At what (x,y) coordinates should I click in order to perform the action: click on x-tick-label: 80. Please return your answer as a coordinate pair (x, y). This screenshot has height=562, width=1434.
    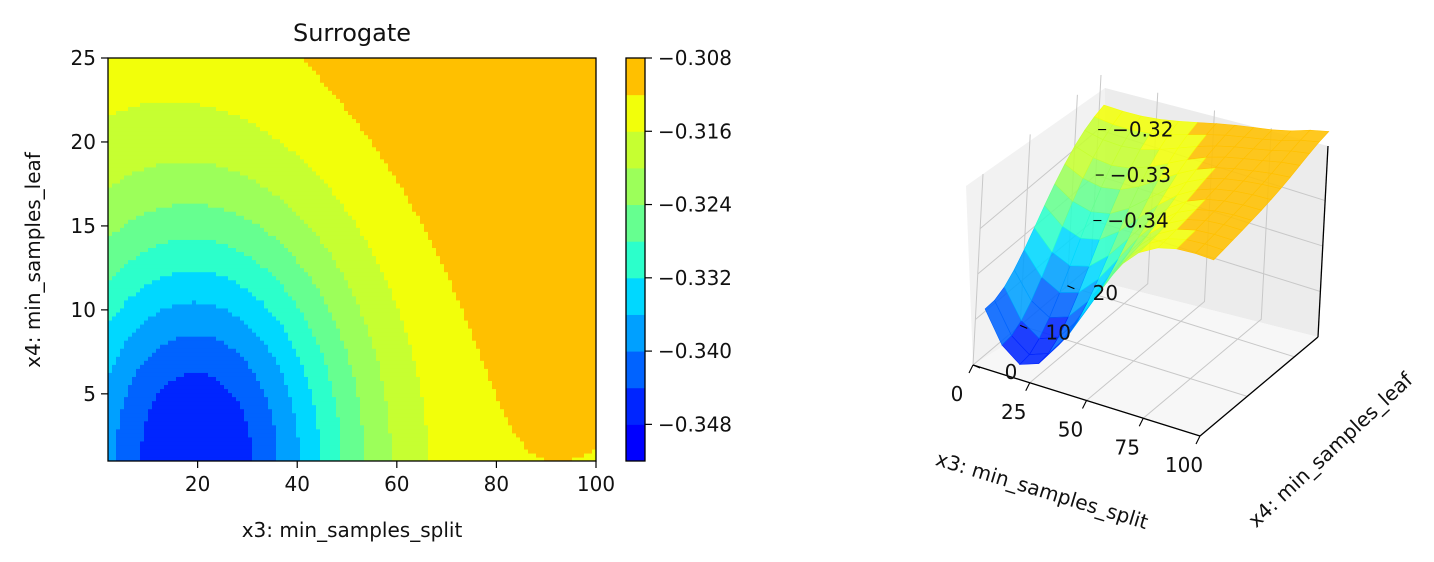
    Looking at the image, I should click on (496, 484).